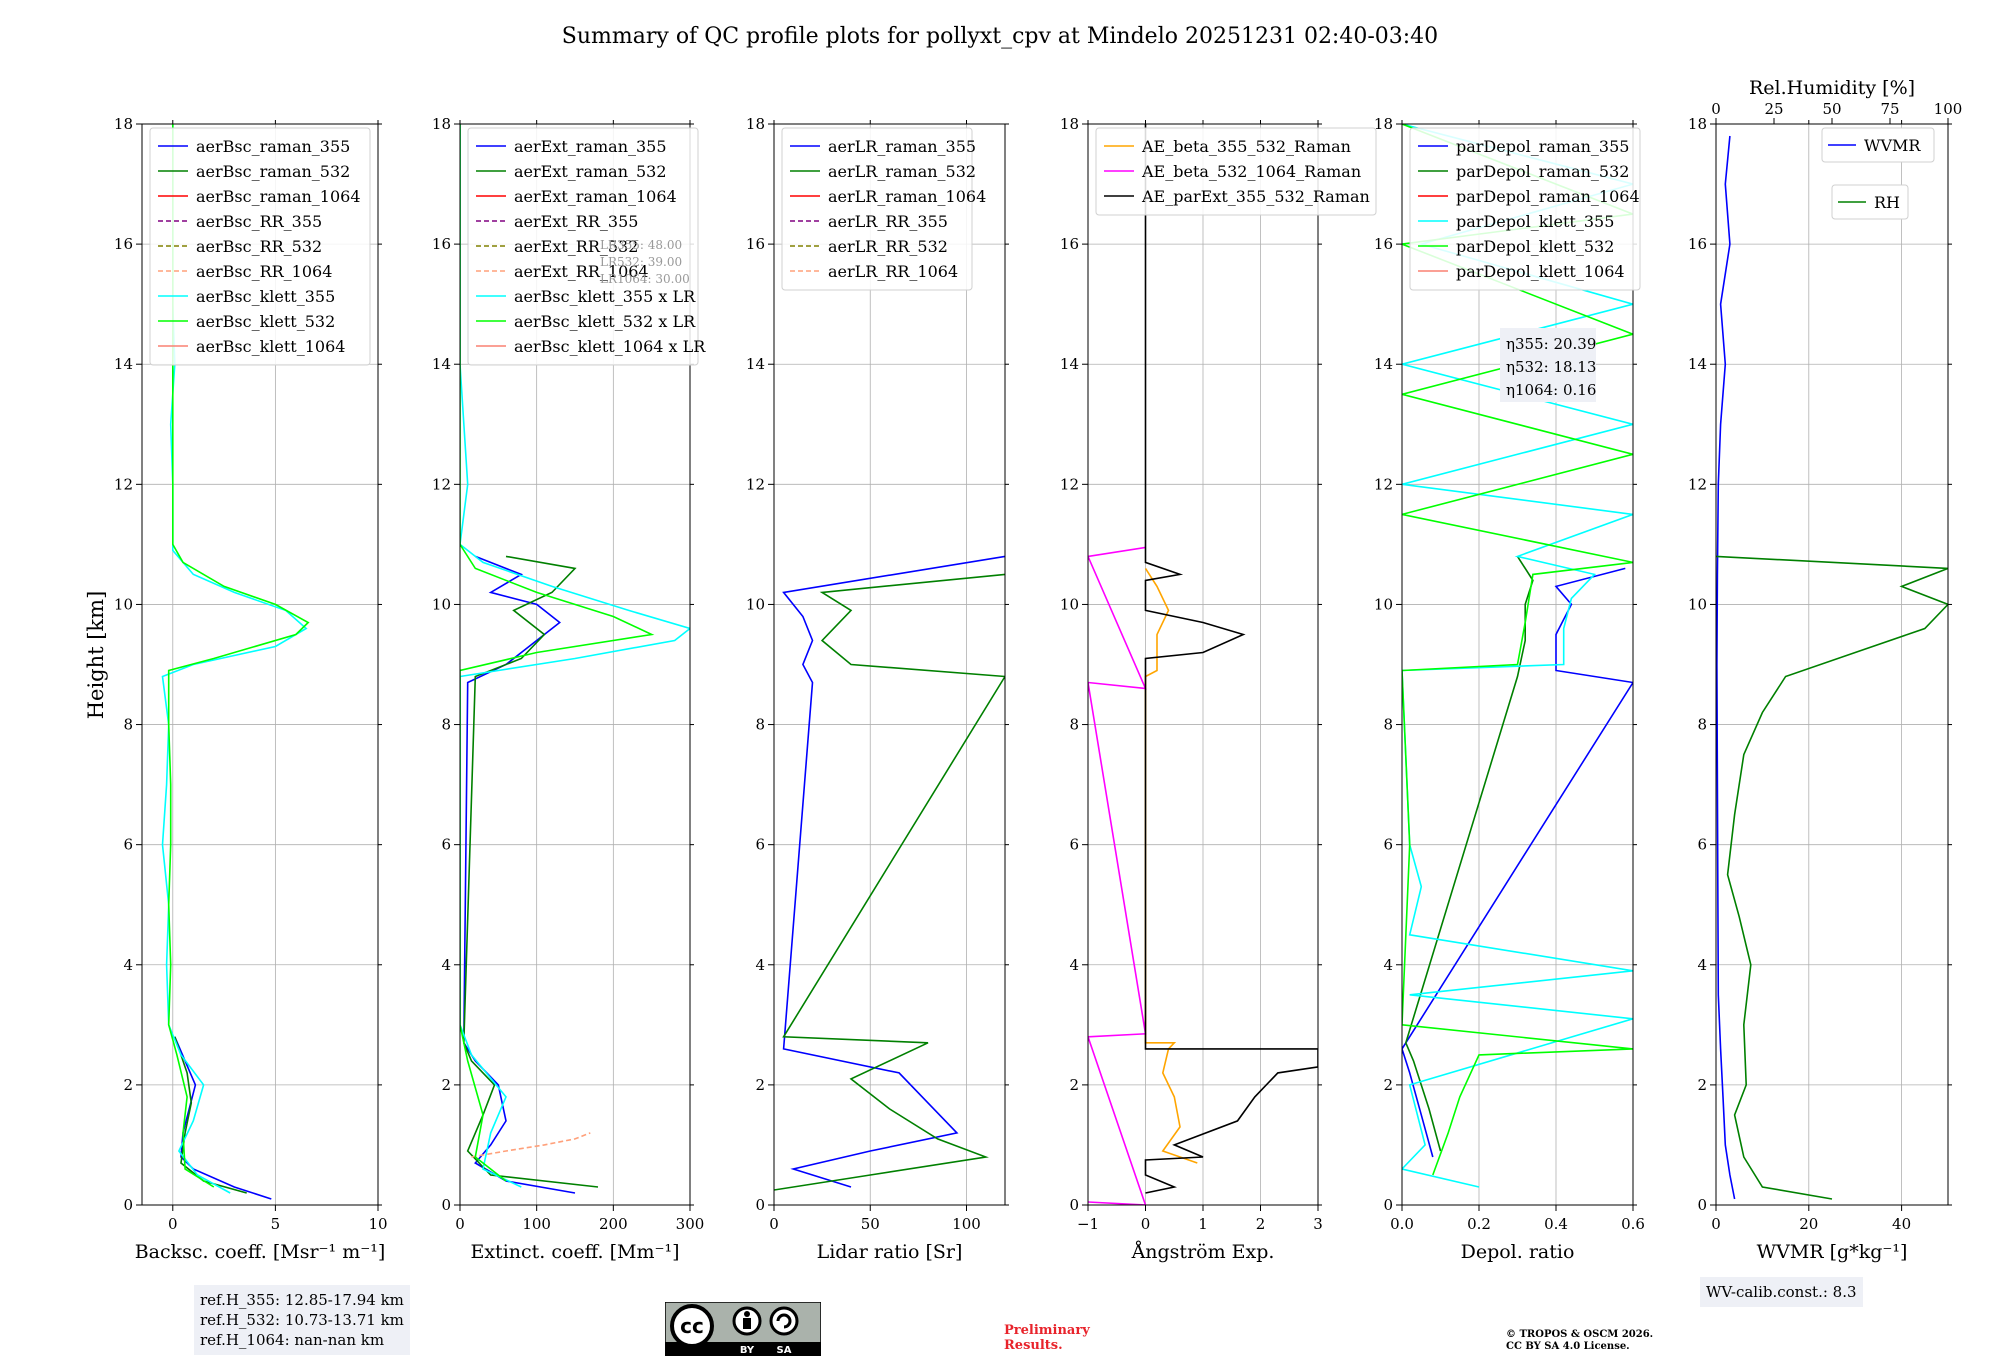 This screenshot has height=1360, width=2000. Describe the element at coordinates (893, 271) in the screenshot. I see `legend-label-aerLR-RR-1064: aerLR_RR_1064` at that location.